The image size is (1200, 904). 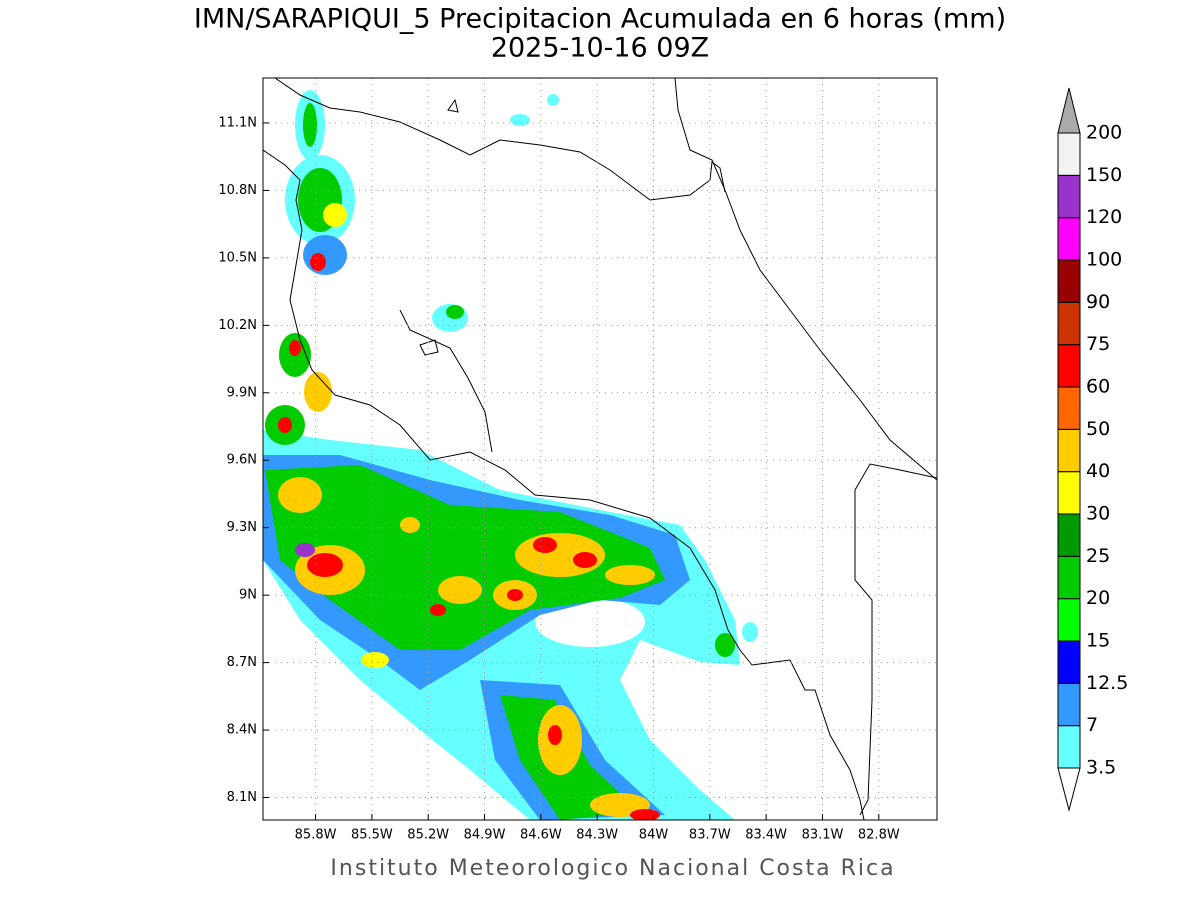 What do you see at coordinates (766, 835) in the screenshot?
I see `lon-tick-label: 83.4W` at bounding box center [766, 835].